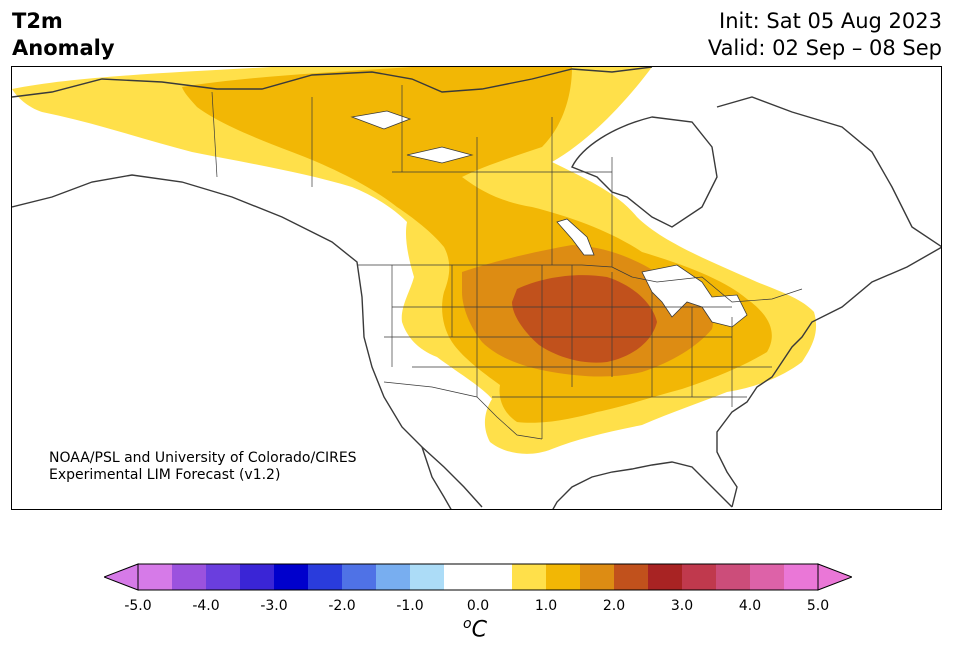 The image size is (953, 656). I want to click on title-variable: T2m, so click(37, 21).